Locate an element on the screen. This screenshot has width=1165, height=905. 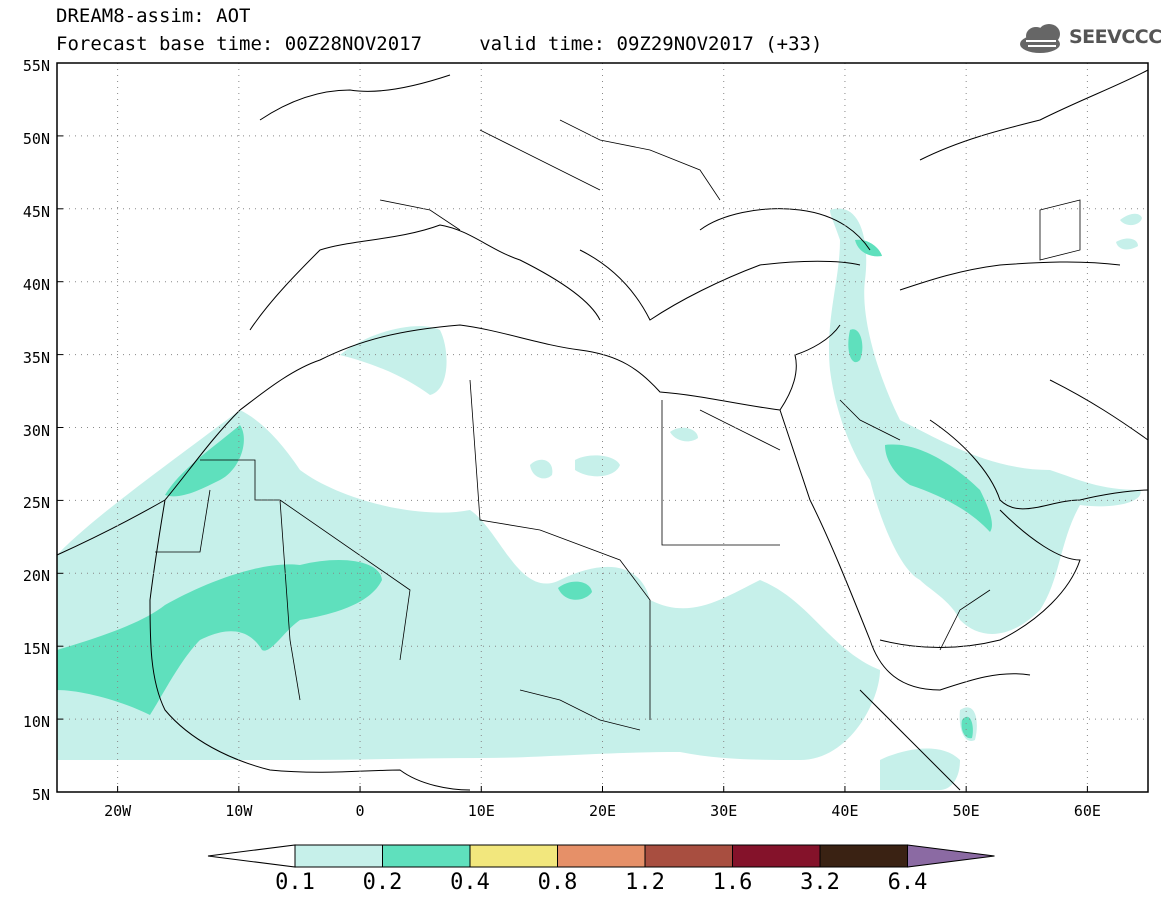
colorbar-tick-label: 0.8 is located at coordinates (557, 882).